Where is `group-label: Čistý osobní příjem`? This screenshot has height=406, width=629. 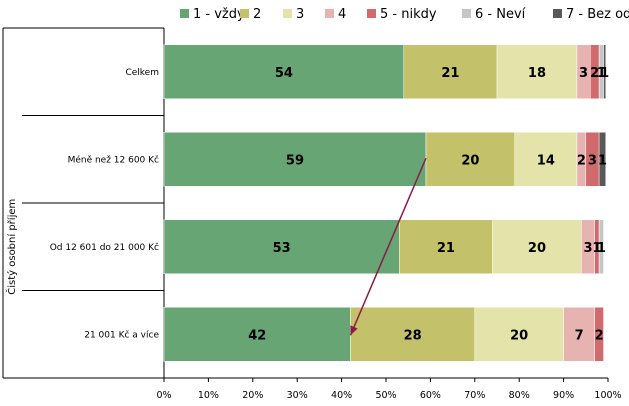
group-label: Čistý osobní příjem is located at coordinates (11, 247).